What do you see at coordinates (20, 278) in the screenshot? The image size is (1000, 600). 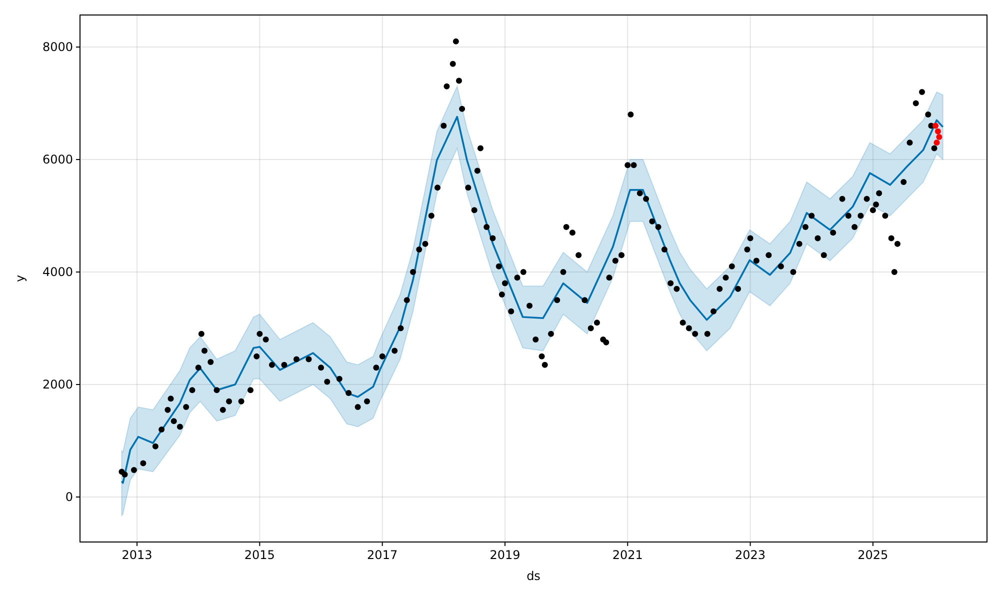 I see `y-axis-title: y` at bounding box center [20, 278].